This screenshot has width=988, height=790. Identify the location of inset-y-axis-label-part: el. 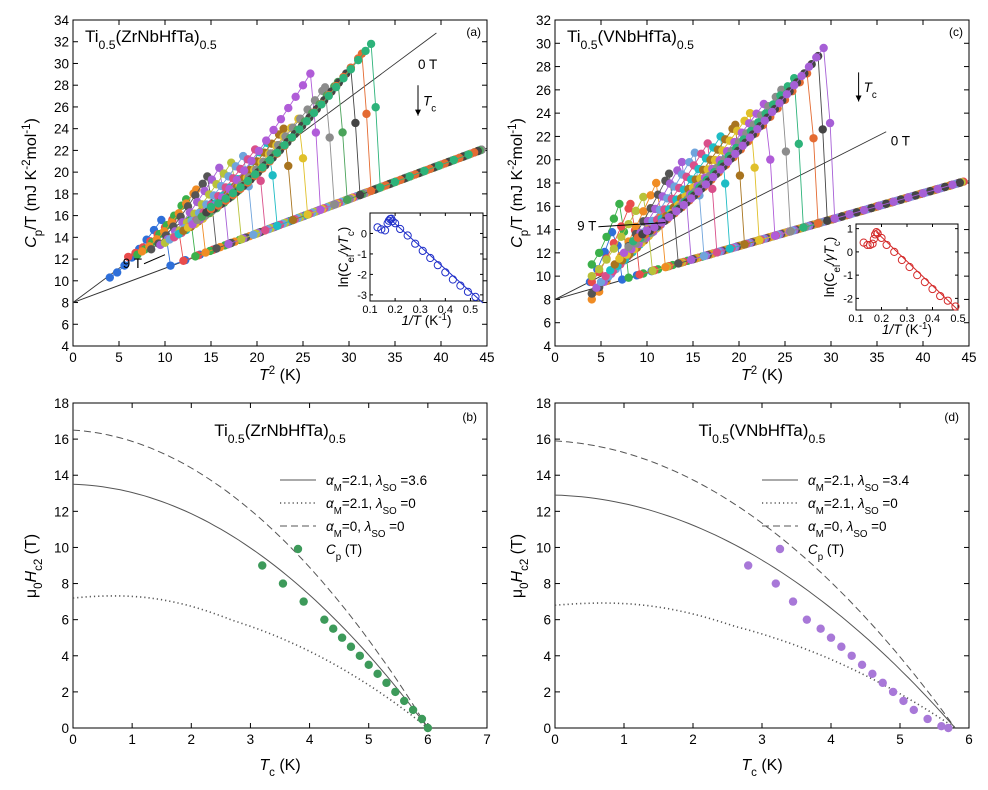
(351, 259).